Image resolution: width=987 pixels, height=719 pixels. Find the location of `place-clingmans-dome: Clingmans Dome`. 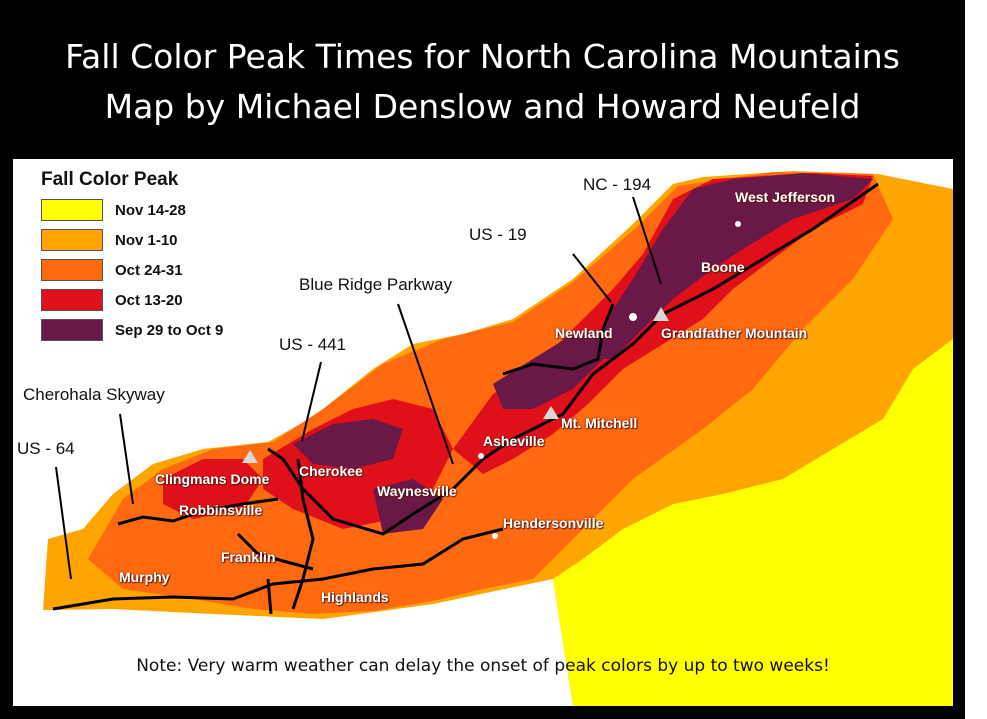

place-clingmans-dome: Clingmans Dome is located at coordinates (212, 479).